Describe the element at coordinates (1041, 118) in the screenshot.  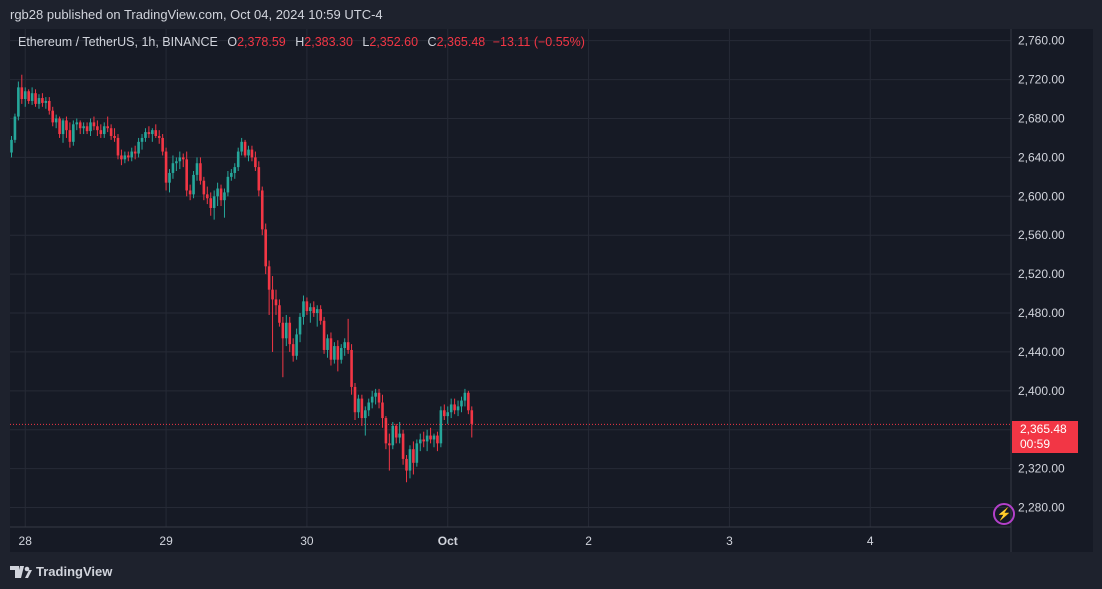
I see `y-tick-label-10: 2,680.00` at that location.